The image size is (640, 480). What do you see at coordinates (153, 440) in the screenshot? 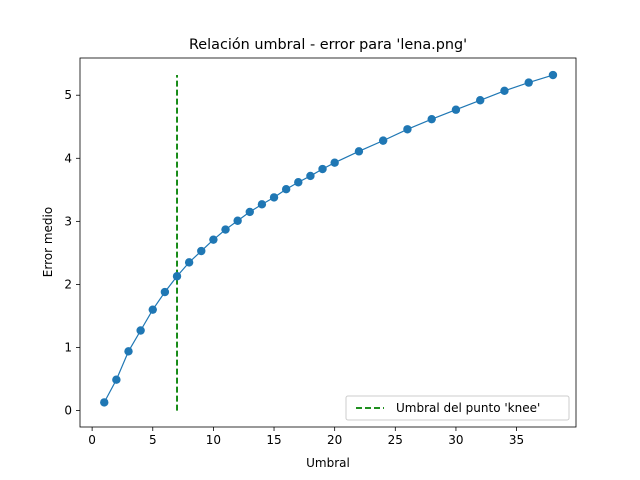
I see `x-tick-label: 5` at bounding box center [153, 440].